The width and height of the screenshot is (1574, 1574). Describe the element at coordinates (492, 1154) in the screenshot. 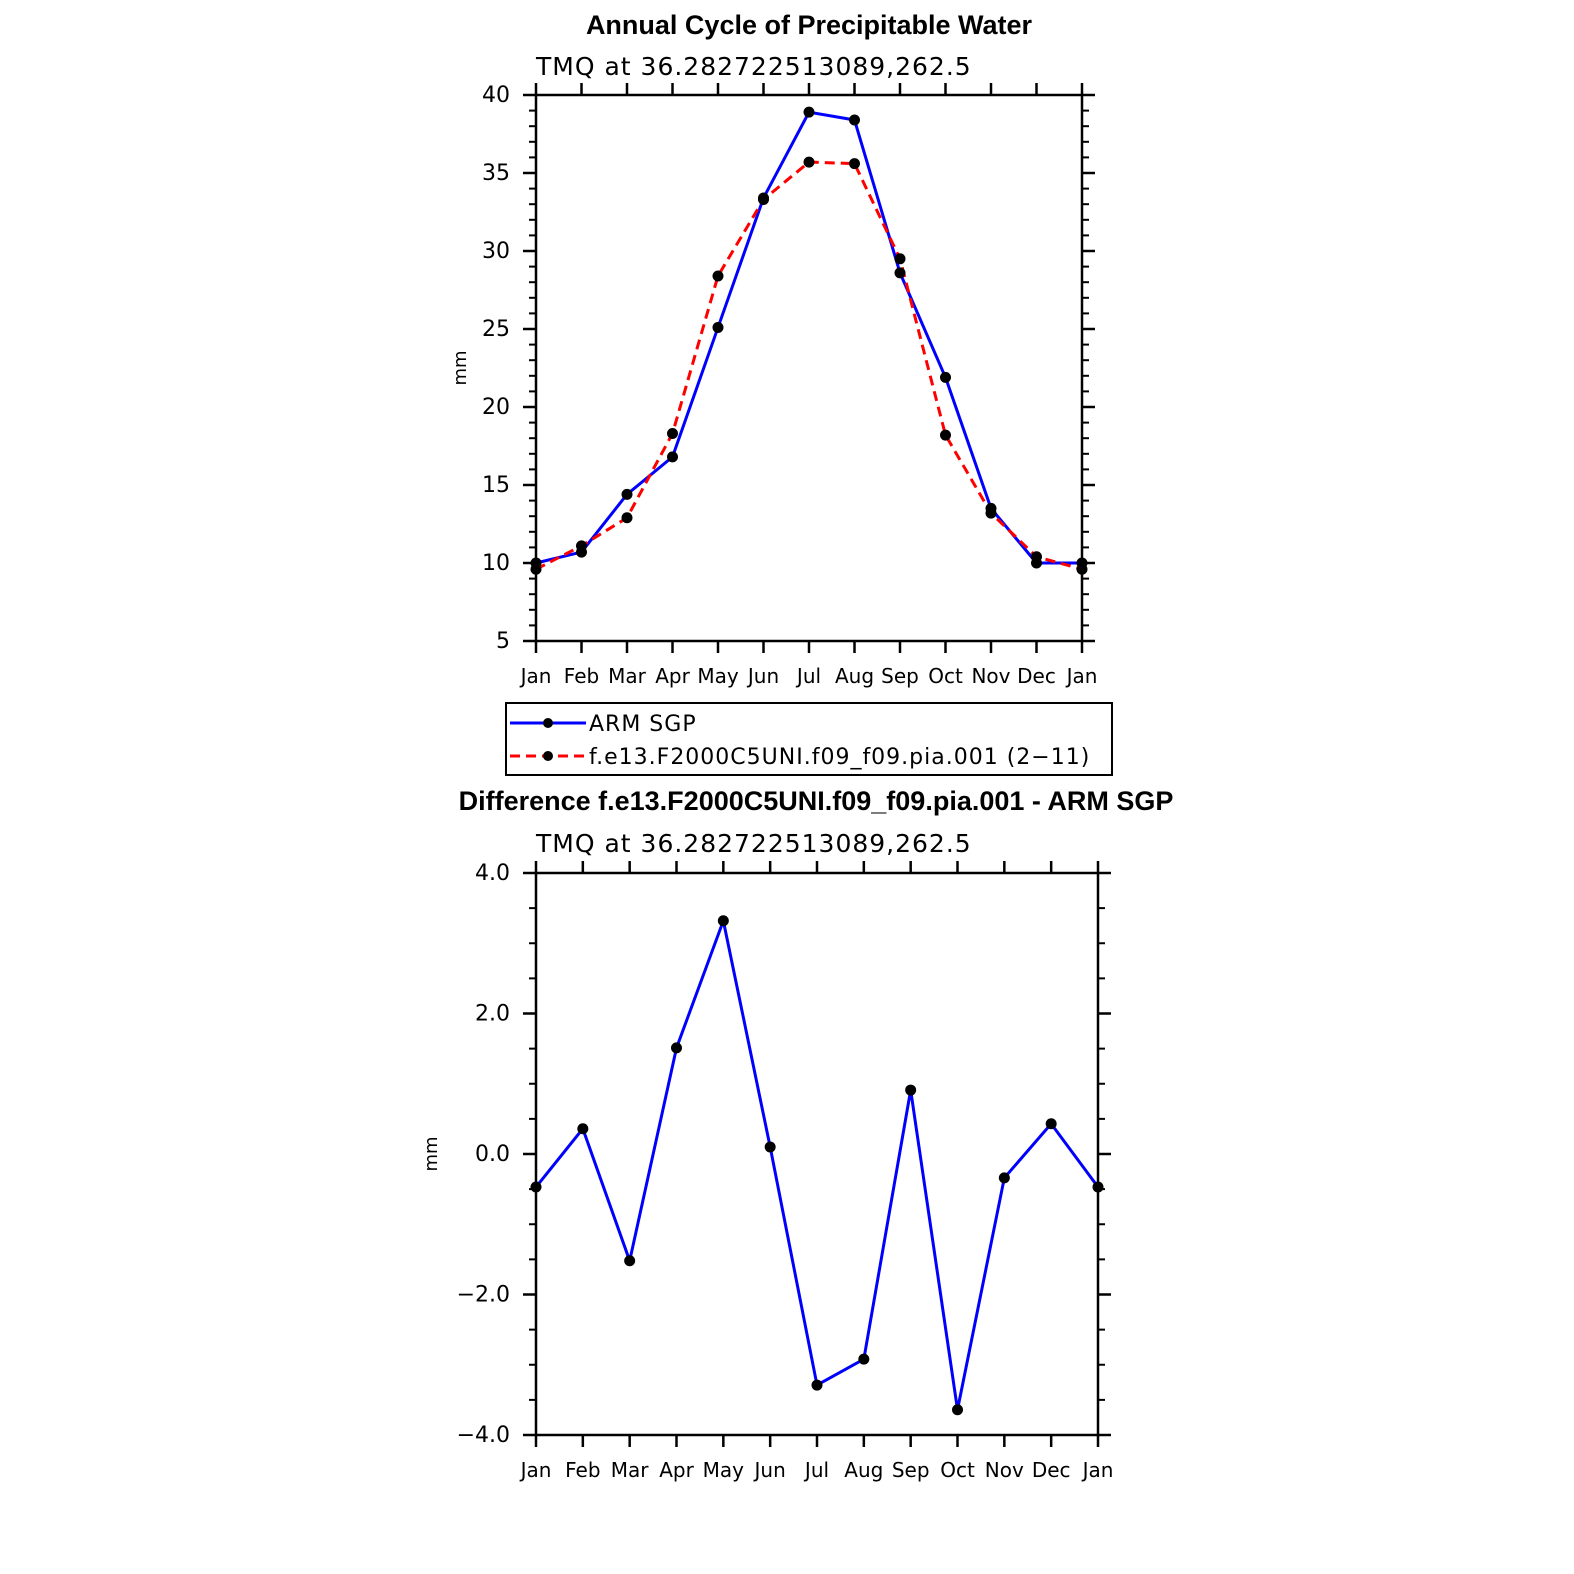

I see `y-tick-label: 0.0` at that location.